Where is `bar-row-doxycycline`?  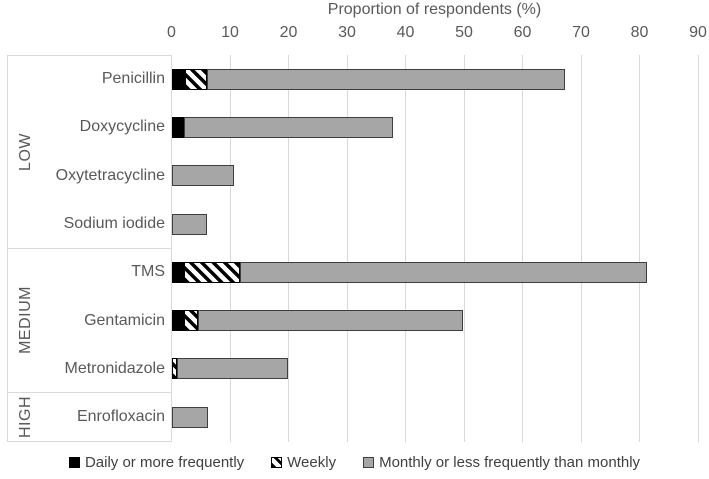 bar-row-doxycycline is located at coordinates (282, 127).